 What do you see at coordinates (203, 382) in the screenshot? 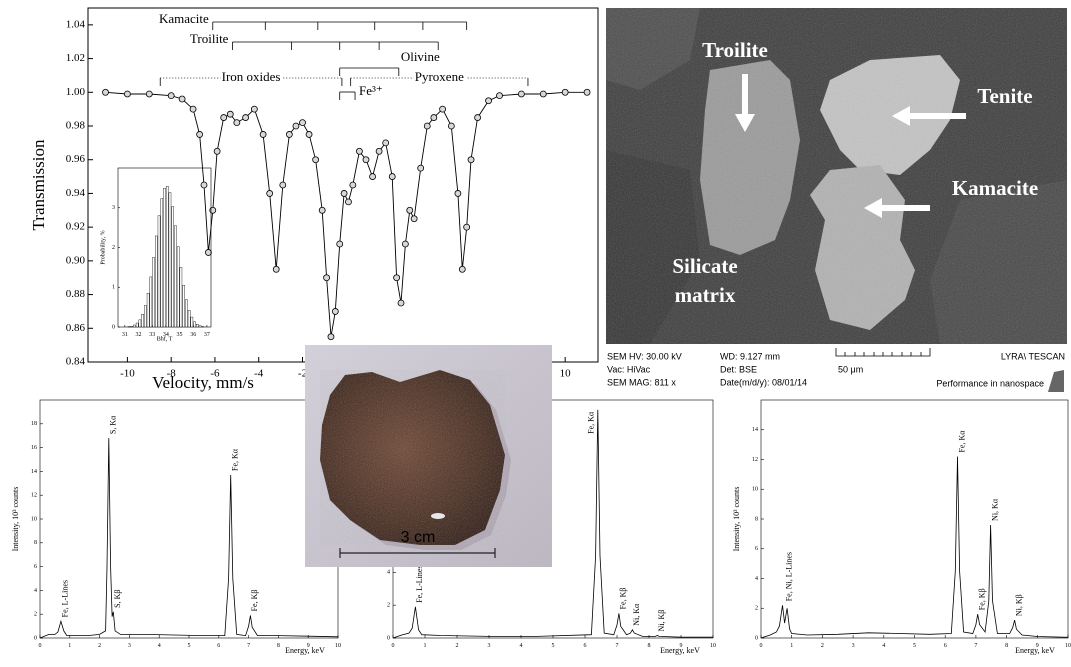
I see `x-axis-label: Velocity, mm/s` at bounding box center [203, 382].